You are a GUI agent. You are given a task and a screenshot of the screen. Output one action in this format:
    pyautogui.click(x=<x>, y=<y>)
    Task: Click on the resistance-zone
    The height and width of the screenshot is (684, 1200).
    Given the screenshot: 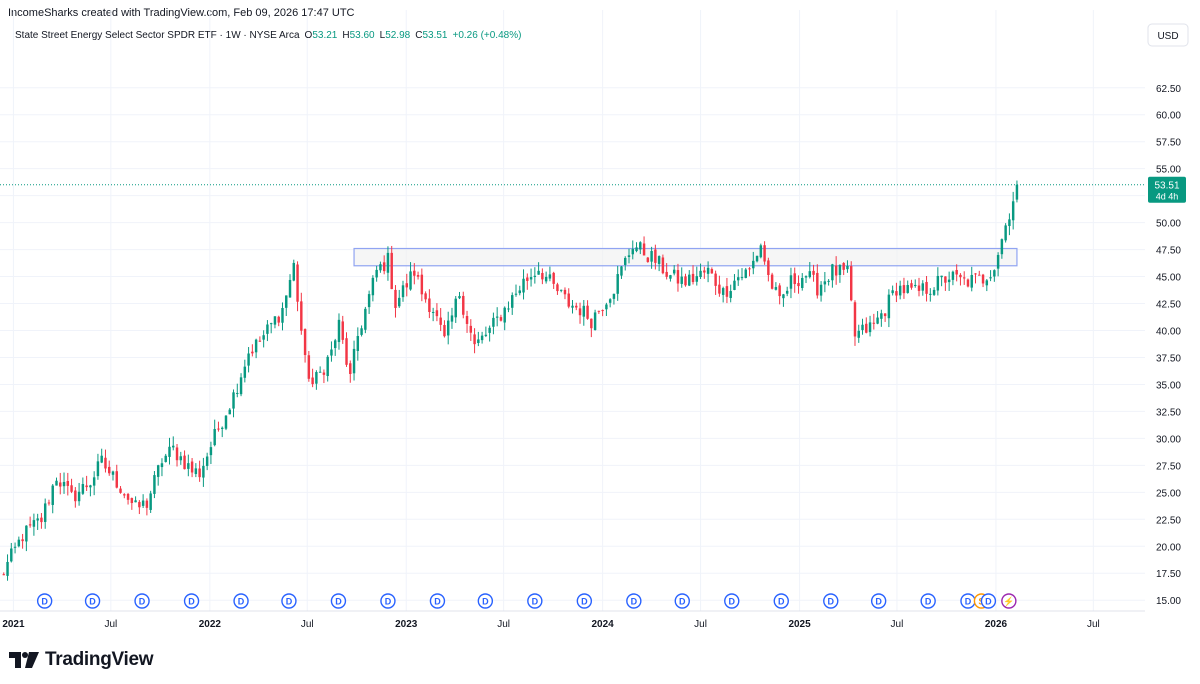 What is the action you would take?
    pyautogui.click(x=685, y=257)
    